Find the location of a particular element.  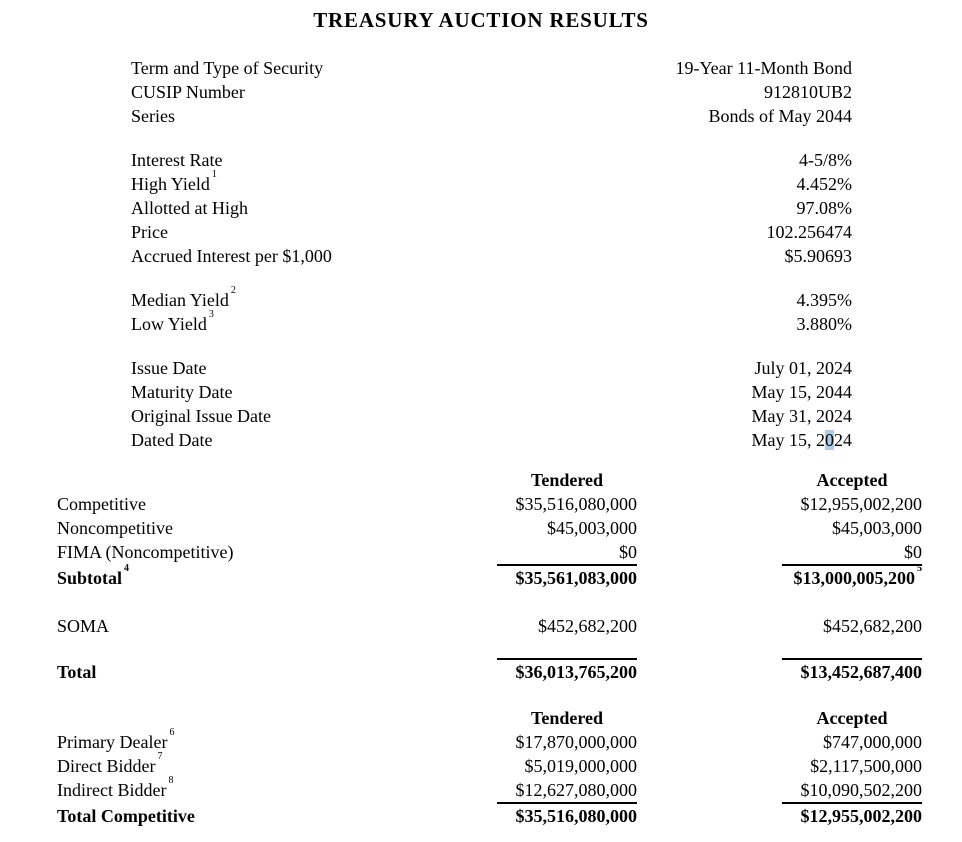

column-header-accepted: Accepted is located at coordinates (852, 718).